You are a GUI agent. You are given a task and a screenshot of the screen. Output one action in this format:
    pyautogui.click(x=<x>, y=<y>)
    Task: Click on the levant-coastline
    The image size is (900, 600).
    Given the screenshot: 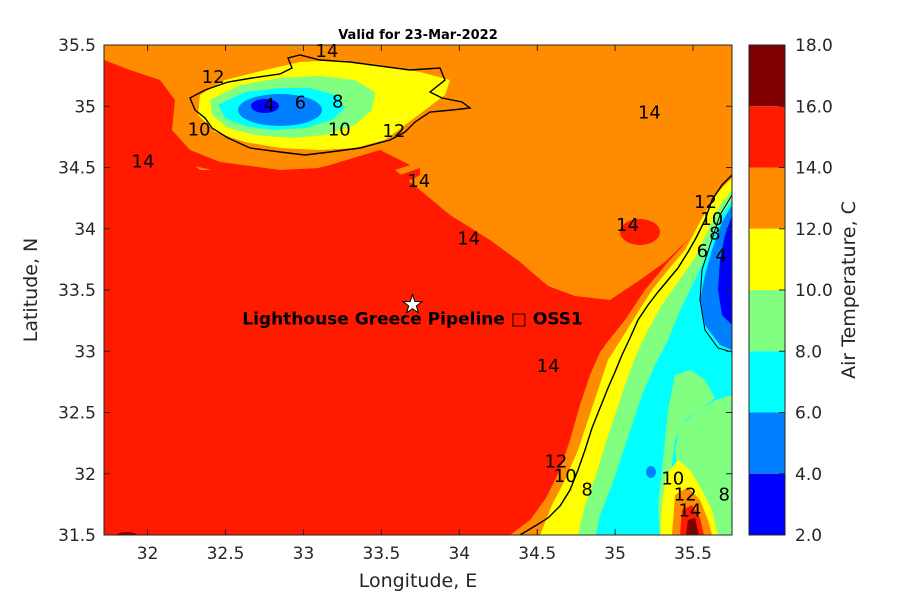 What is the action you would take?
    pyautogui.click(x=625, y=354)
    